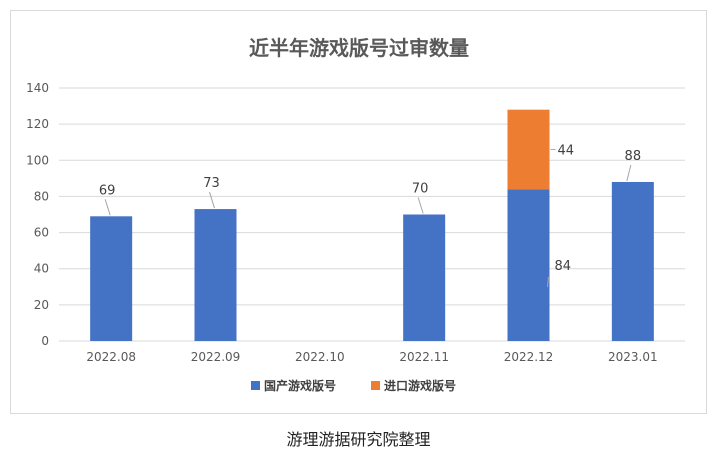 This screenshot has width=717, height=458. What do you see at coordinates (45, 341) in the screenshot?
I see `y-tick-label: 0` at bounding box center [45, 341].